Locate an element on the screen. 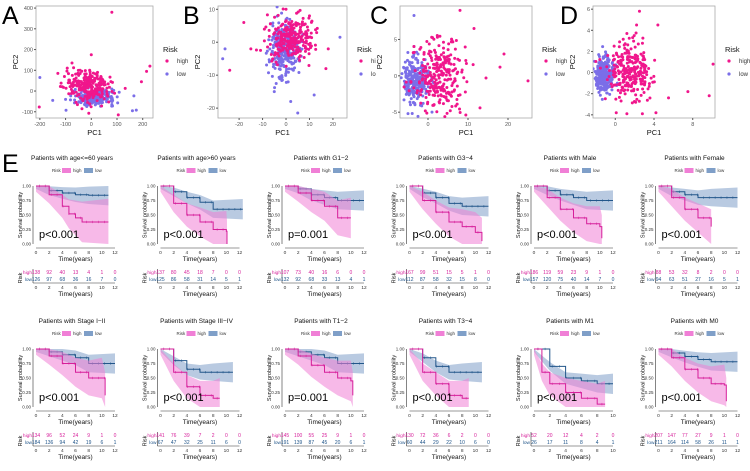  risk-count-low: 0 is located at coordinates (239, 443).